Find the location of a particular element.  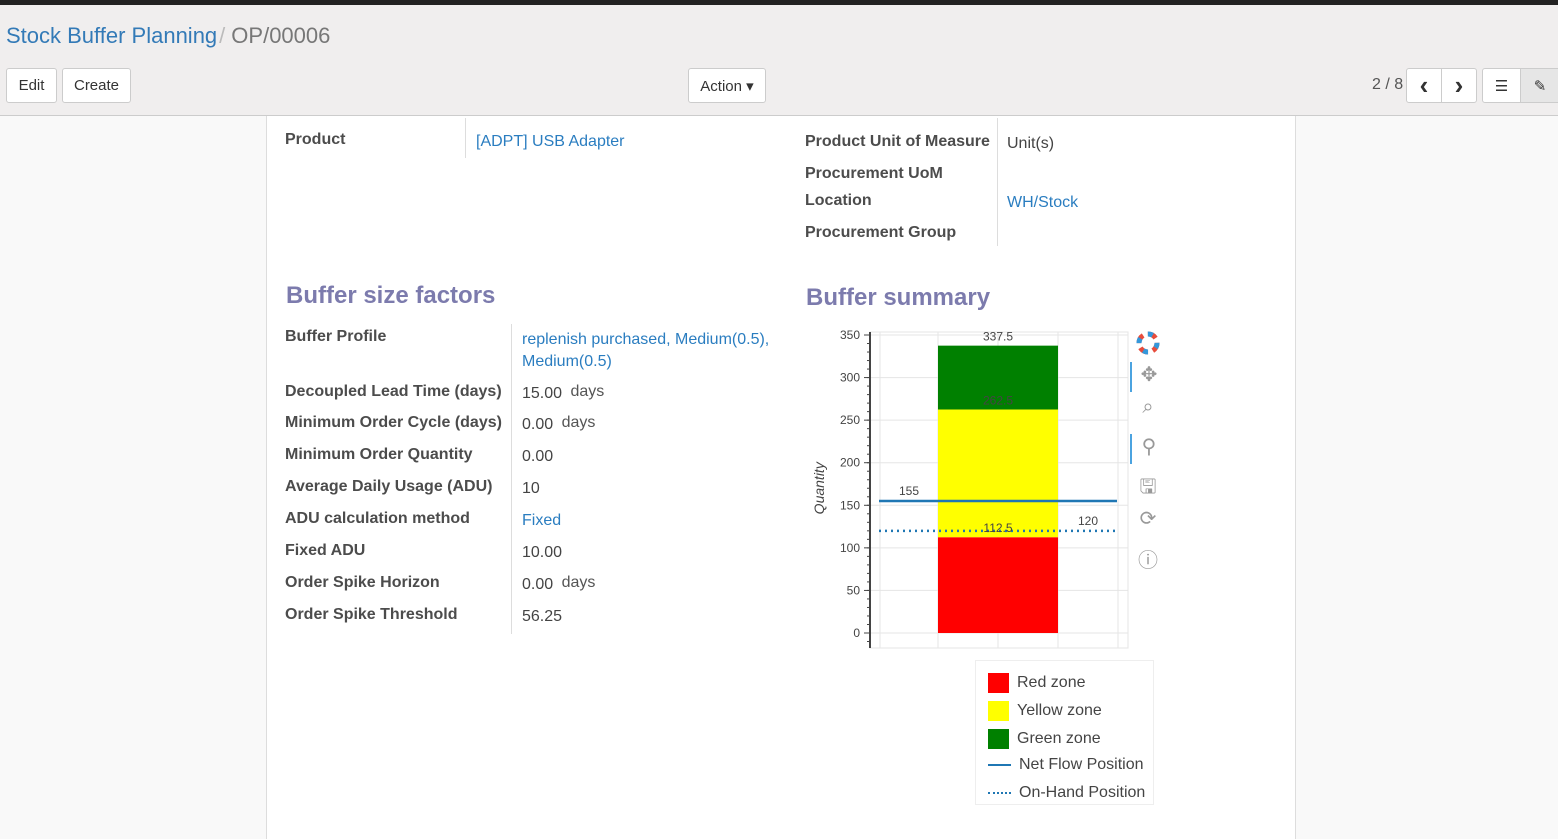

list-icon: ☰ is located at coordinates (1501, 86).